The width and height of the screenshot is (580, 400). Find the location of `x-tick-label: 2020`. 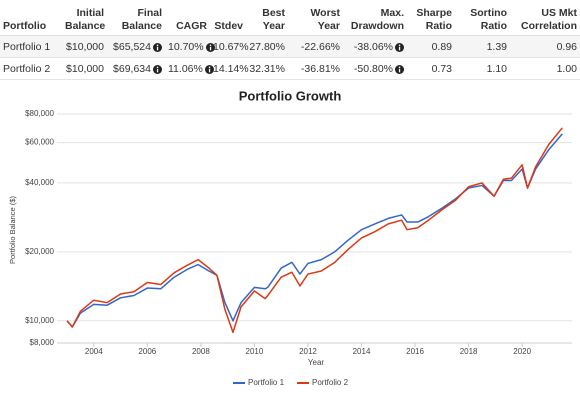

x-tick-label: 2020 is located at coordinates (522, 351).